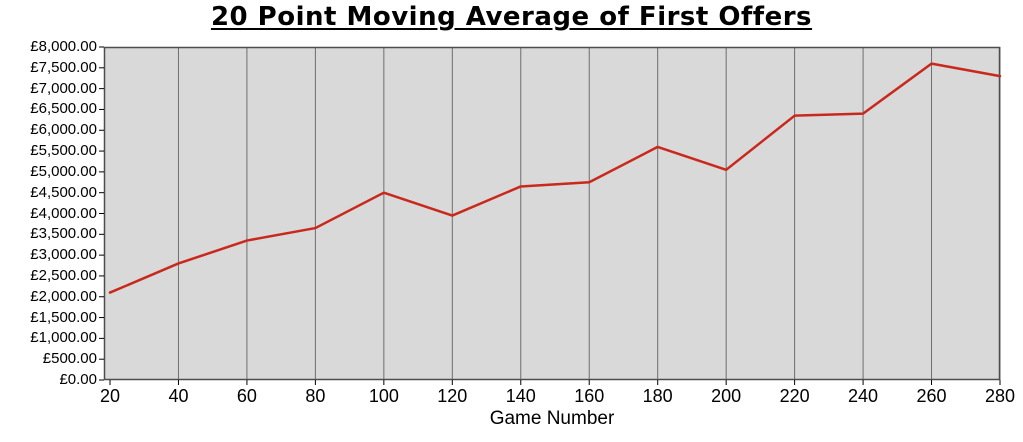 This screenshot has height=442, width=1023. Describe the element at coordinates (1000, 396) in the screenshot. I see `x-tick-label: 280` at that location.